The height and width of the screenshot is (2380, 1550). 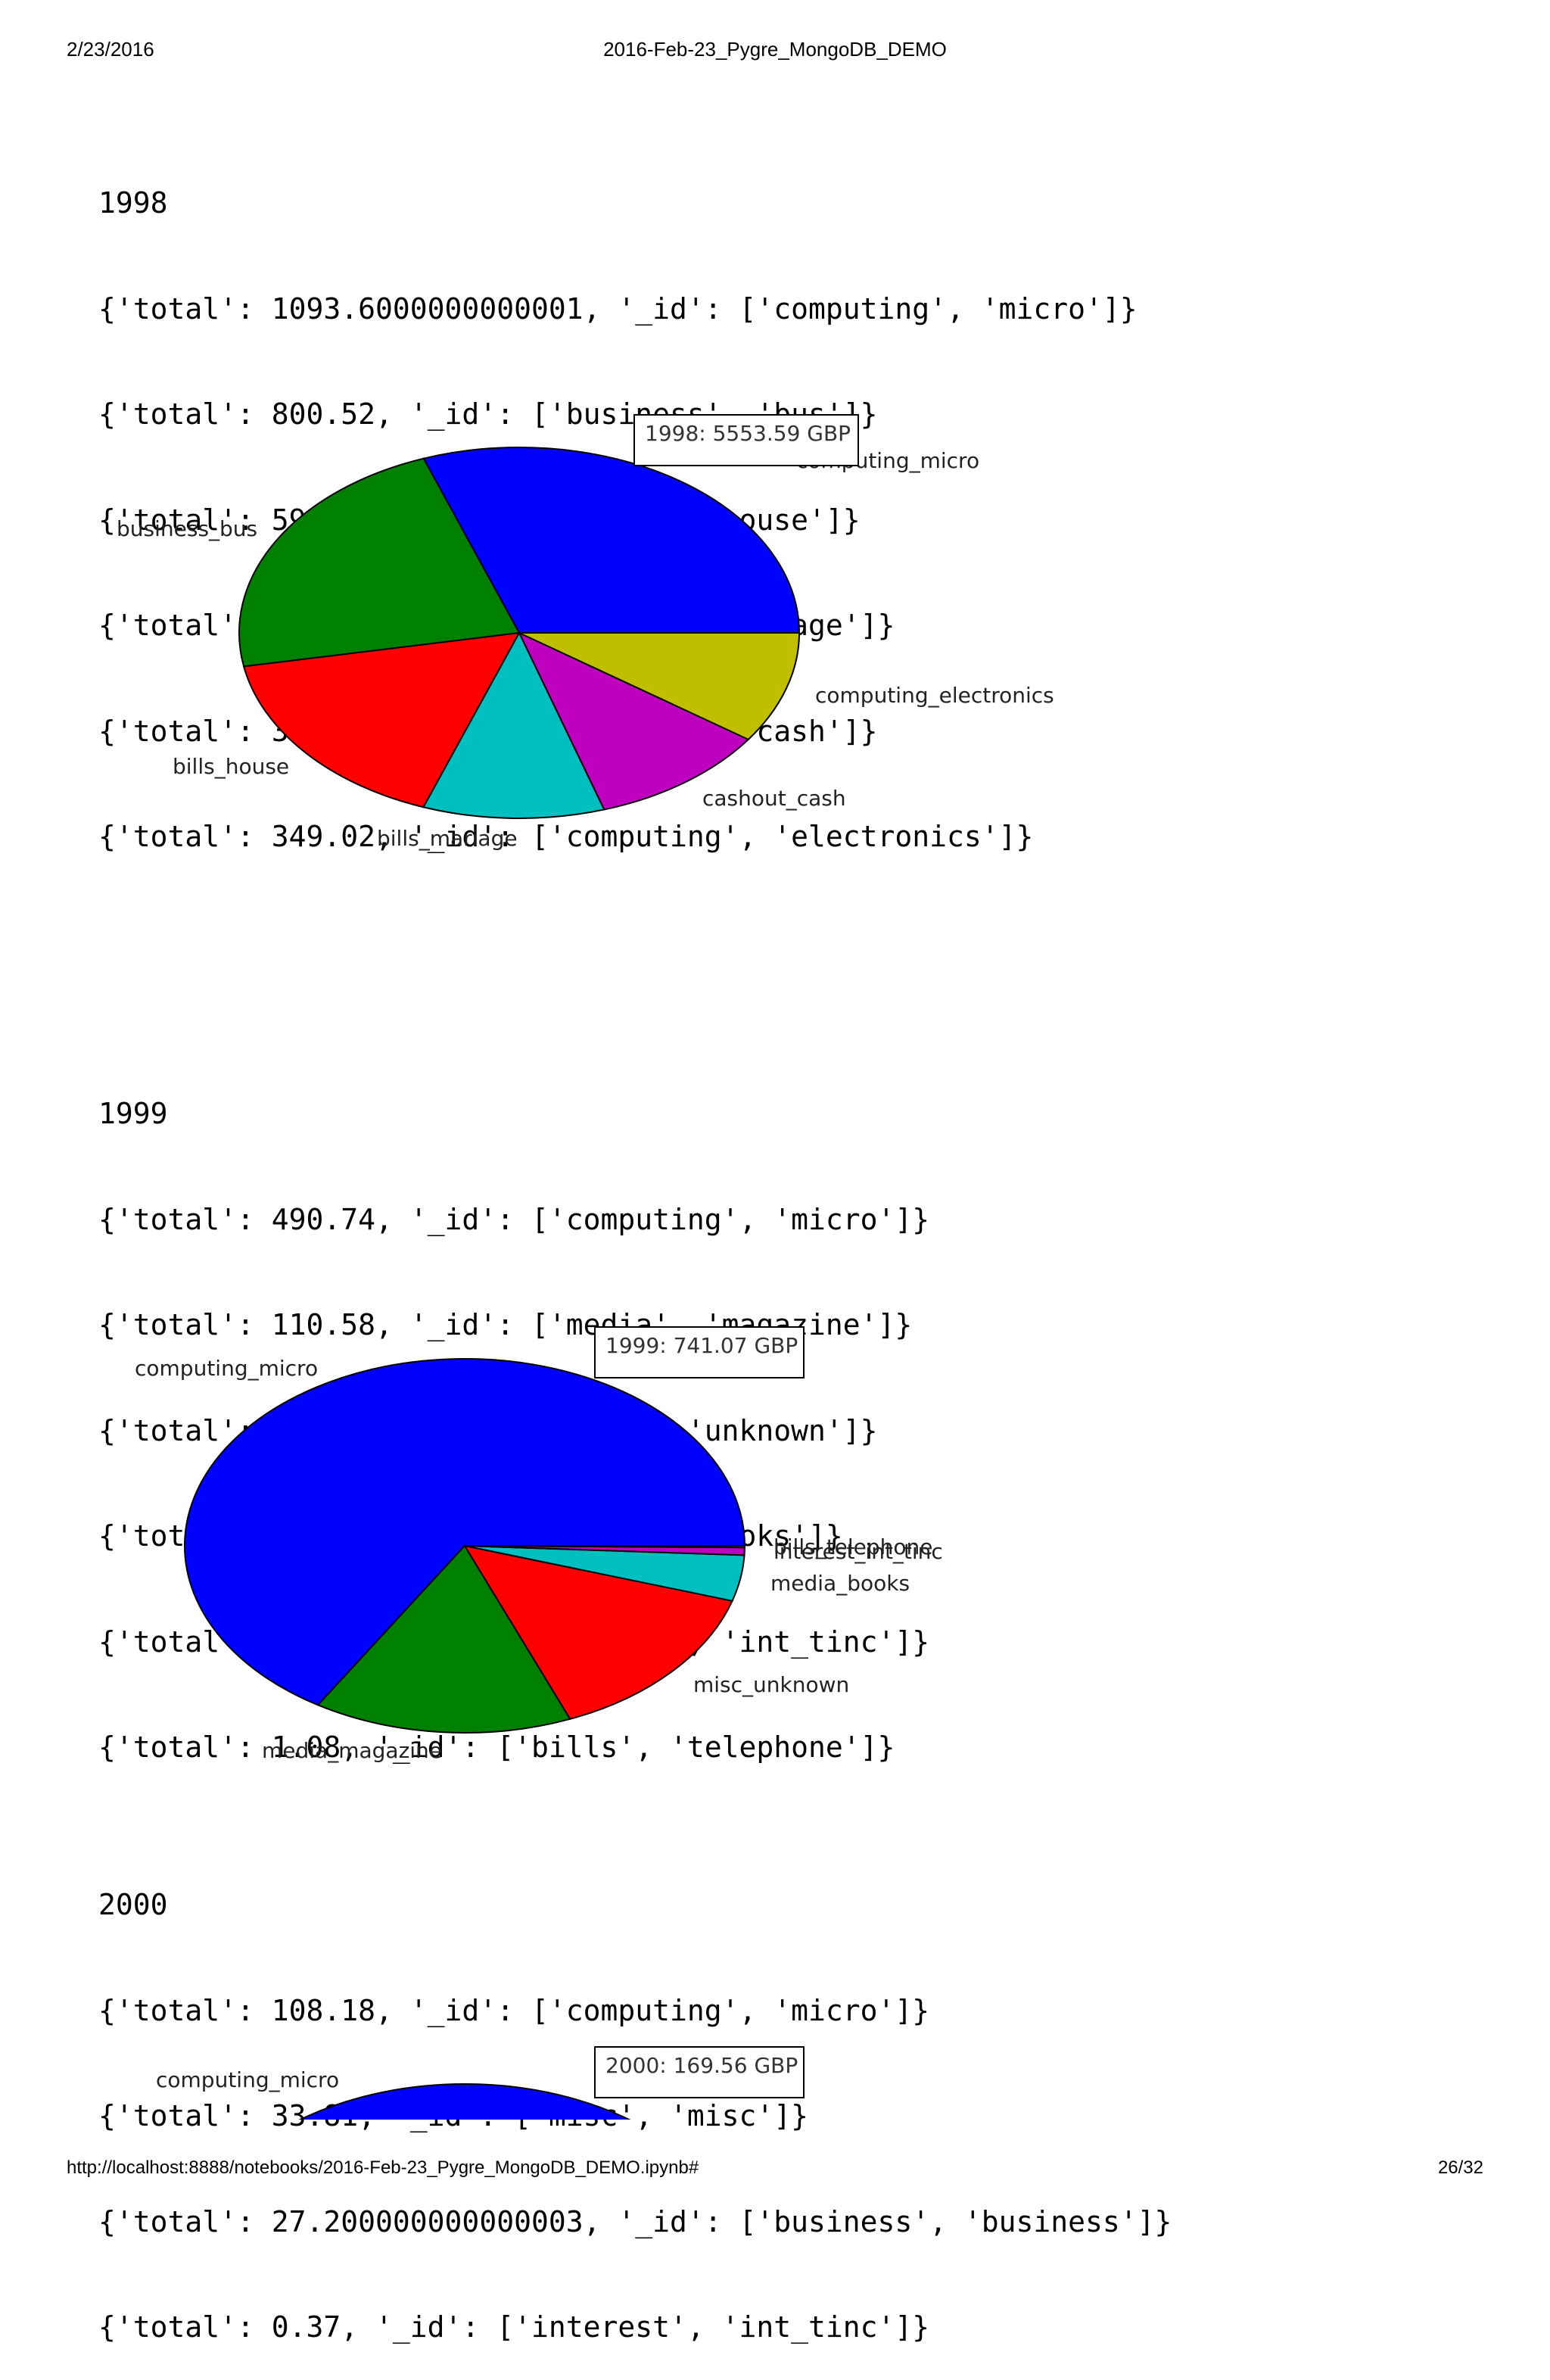 I want to click on slice-label-interest-int-tinc: interest_int_tinc, so click(x=858, y=1552).